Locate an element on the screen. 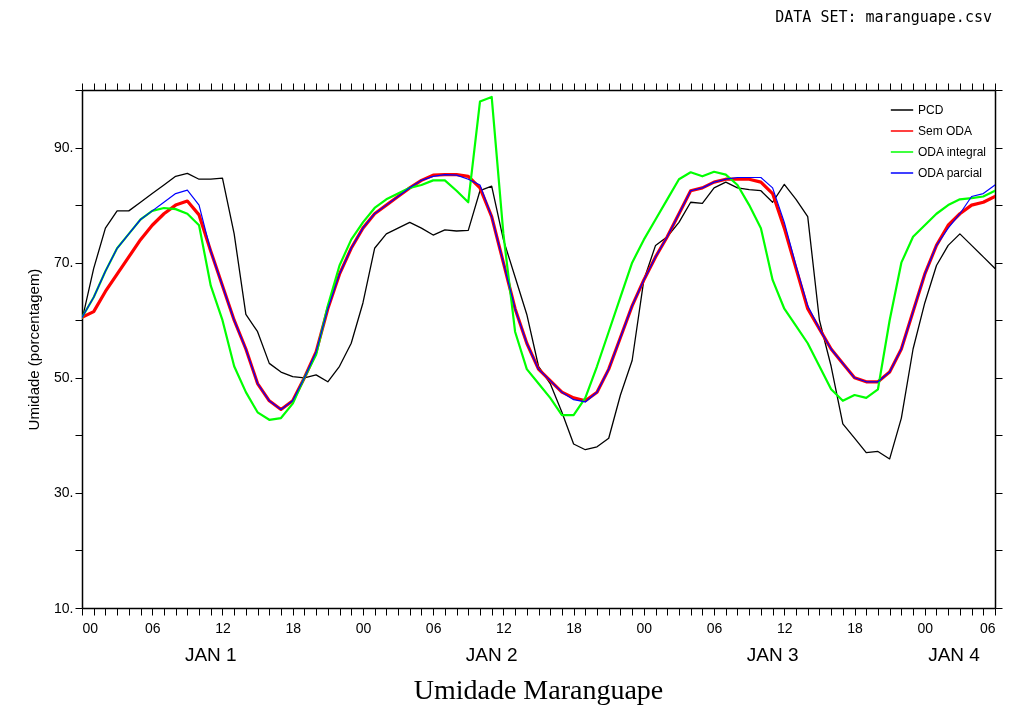 The height and width of the screenshot is (718, 1010). y-tick-label: 70. is located at coordinates (64, 262).